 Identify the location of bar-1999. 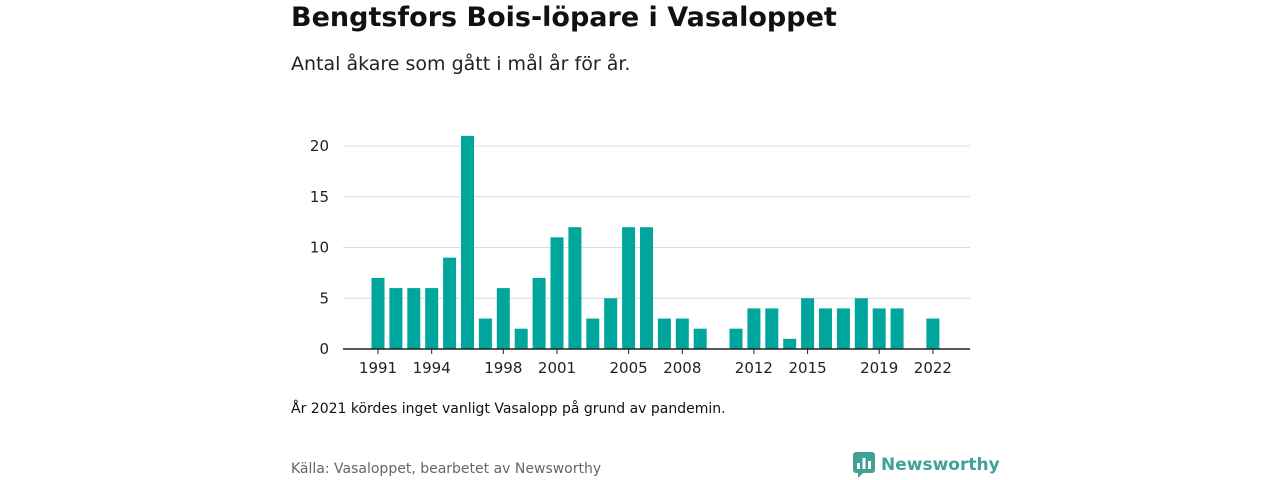
(521, 338).